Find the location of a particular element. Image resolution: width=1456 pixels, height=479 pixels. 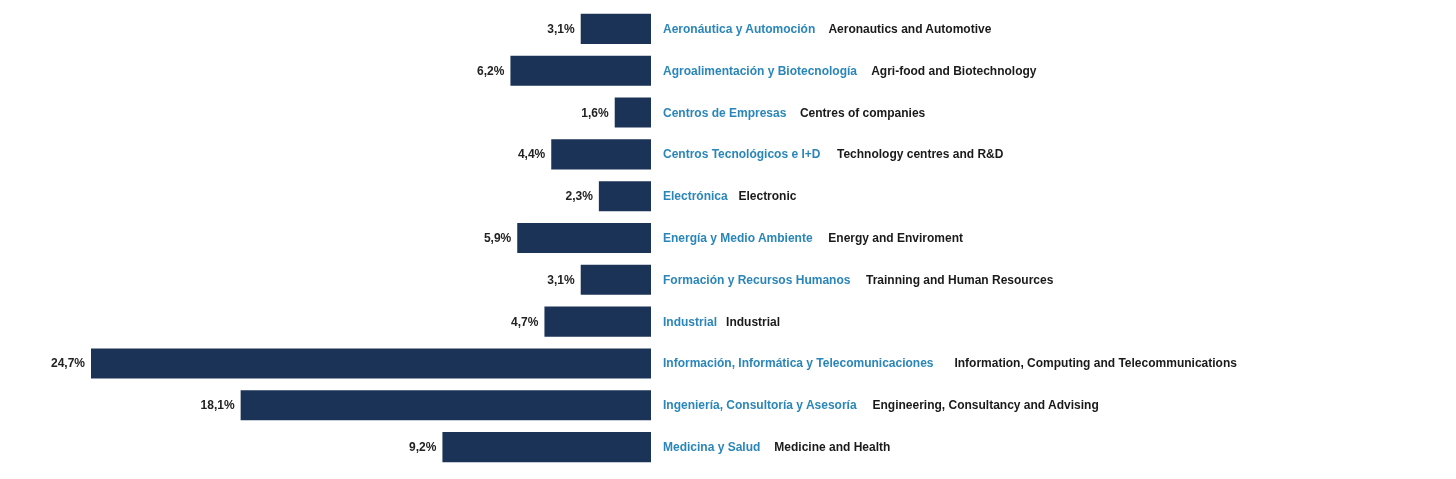

text: Medicine and Health is located at coordinates (832, 447).